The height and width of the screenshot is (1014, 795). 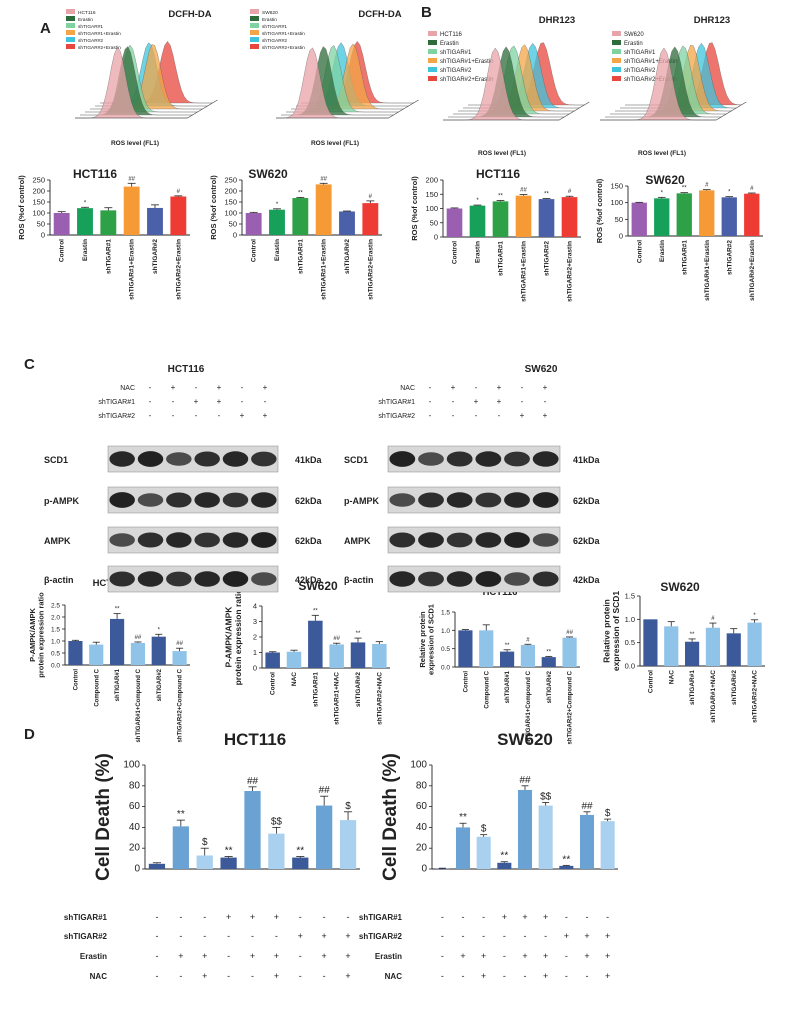 I want to click on y-tick-label-c3: 1.0, so click(x=445, y=631).